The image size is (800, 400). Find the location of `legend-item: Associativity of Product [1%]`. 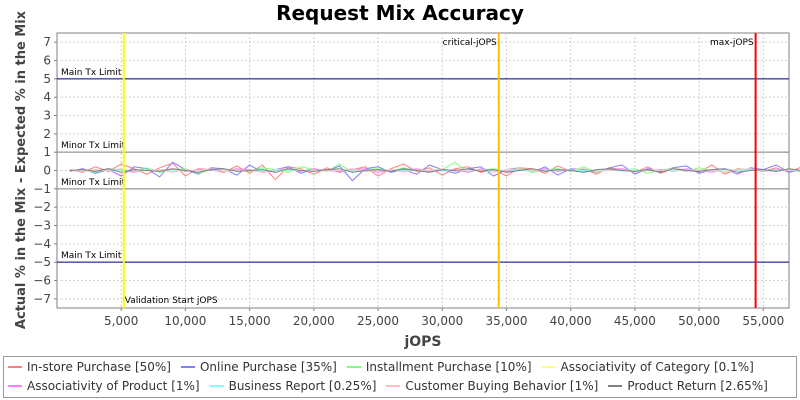

legend-item: Associativity of Product [1%] is located at coordinates (104, 386).